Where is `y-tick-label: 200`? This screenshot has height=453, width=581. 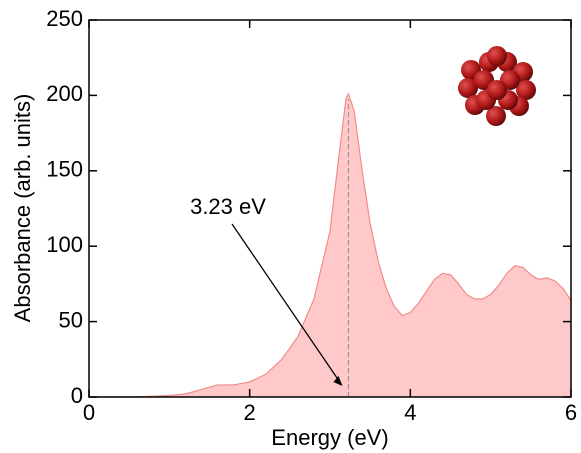
y-tick-label: 200 is located at coordinates (64, 93).